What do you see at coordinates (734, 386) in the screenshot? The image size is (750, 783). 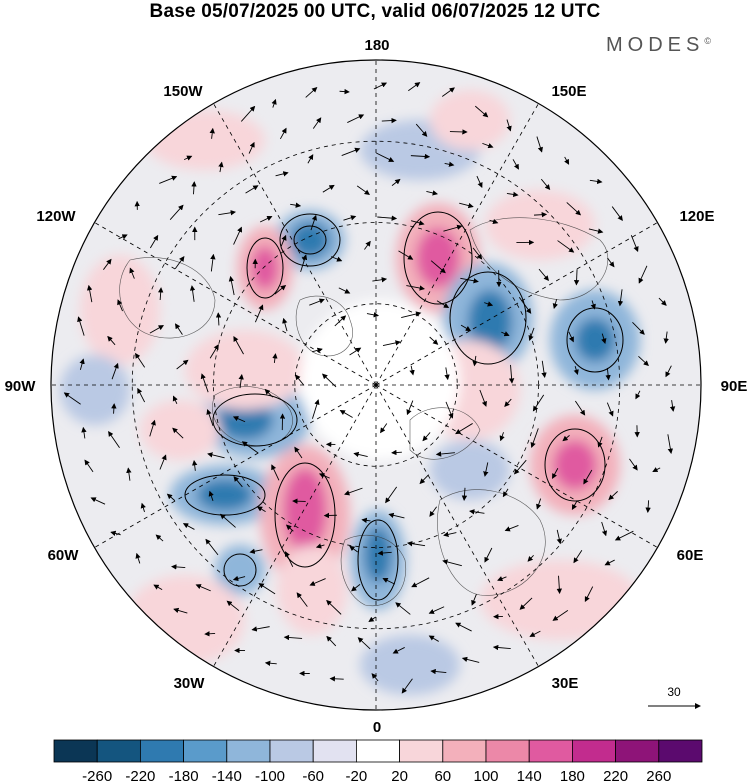 I see `lon-label-90e: 90E` at bounding box center [734, 386].